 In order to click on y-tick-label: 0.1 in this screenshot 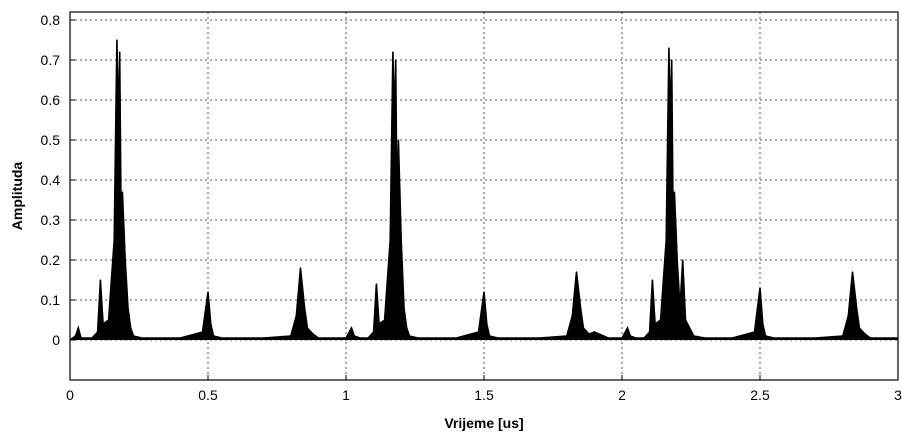, I will do `click(51, 300)`.